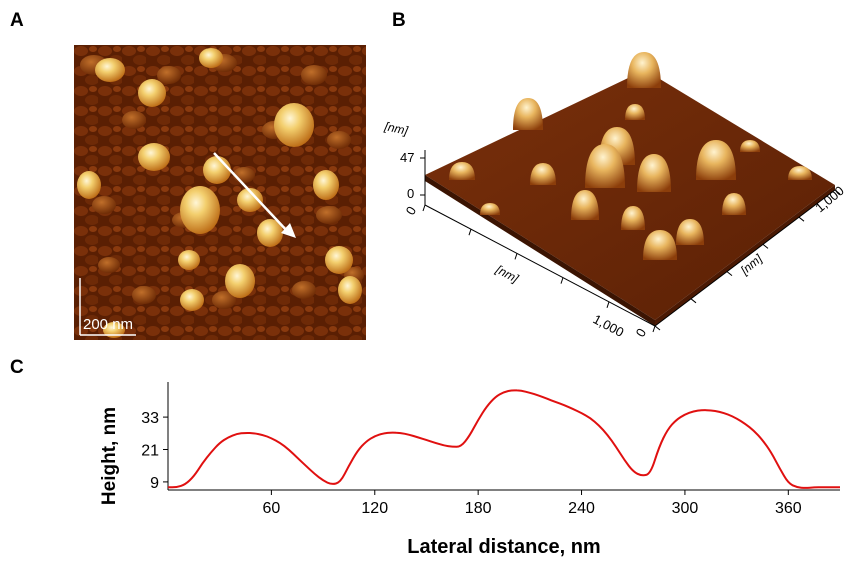 The image size is (845, 563). I want to click on panel-label-a: A, so click(17, 20).